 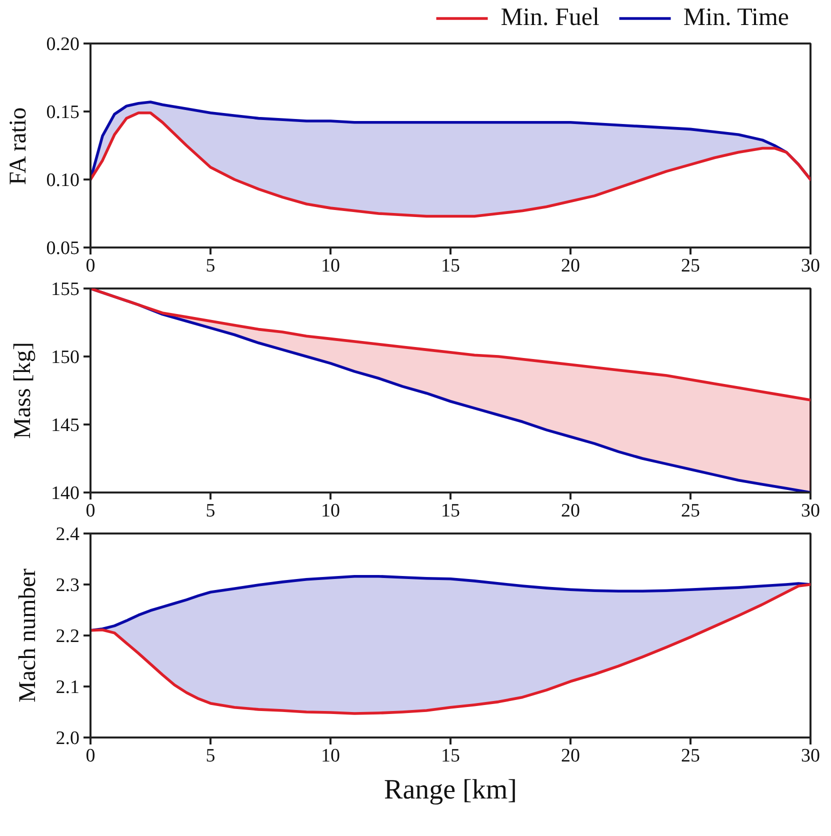 I want to click on y-axis-title: Mass [kg], so click(x=23, y=390).